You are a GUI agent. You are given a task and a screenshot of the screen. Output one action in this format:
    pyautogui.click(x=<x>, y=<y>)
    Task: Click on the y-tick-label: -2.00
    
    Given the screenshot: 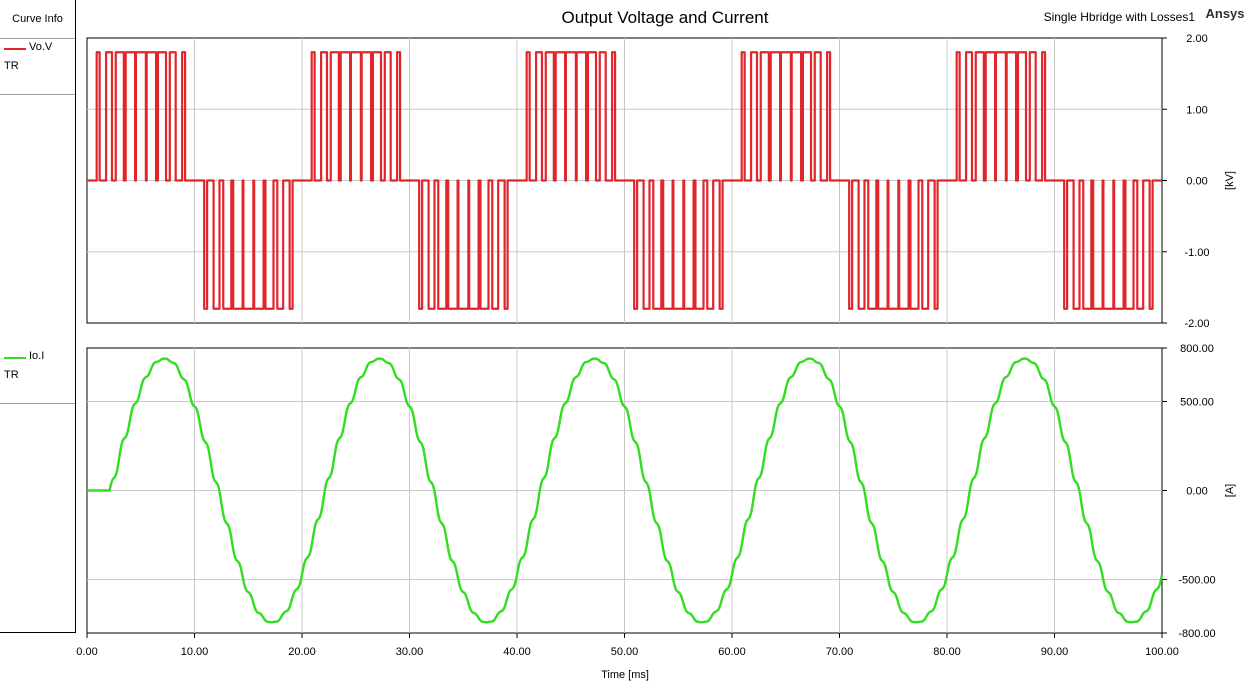 What is the action you would take?
    pyautogui.click(x=1196, y=324)
    